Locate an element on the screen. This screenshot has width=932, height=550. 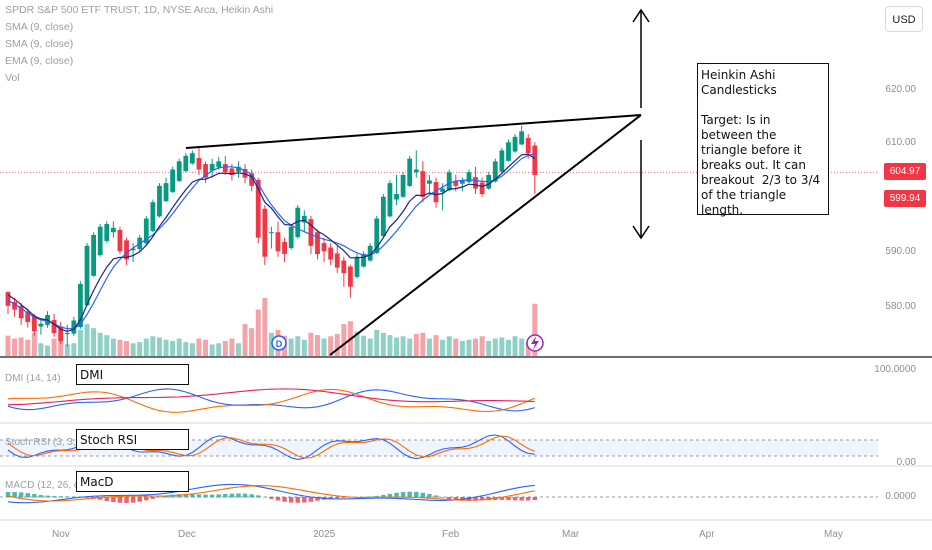
dividend-badge-label: D is located at coordinates (279, 344).